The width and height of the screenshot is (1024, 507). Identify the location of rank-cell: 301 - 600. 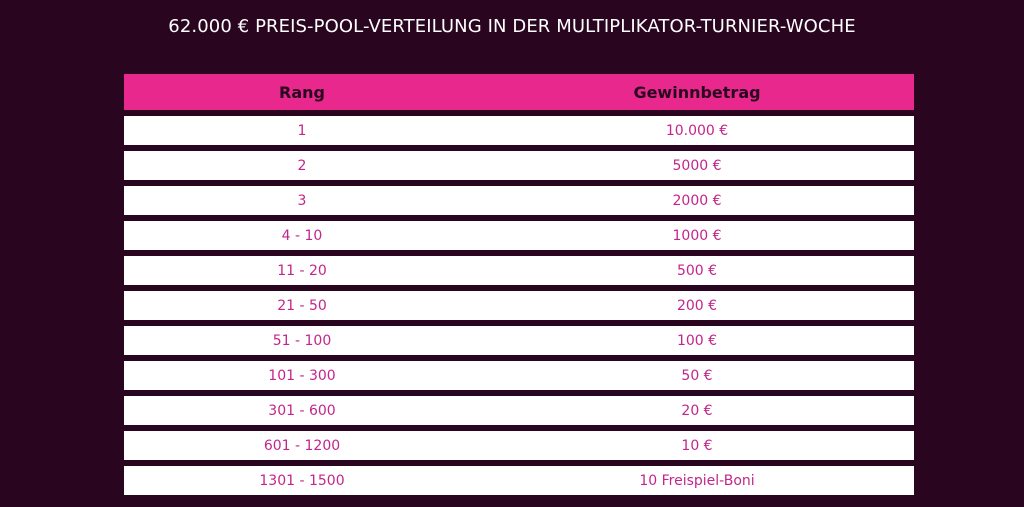
(302, 410).